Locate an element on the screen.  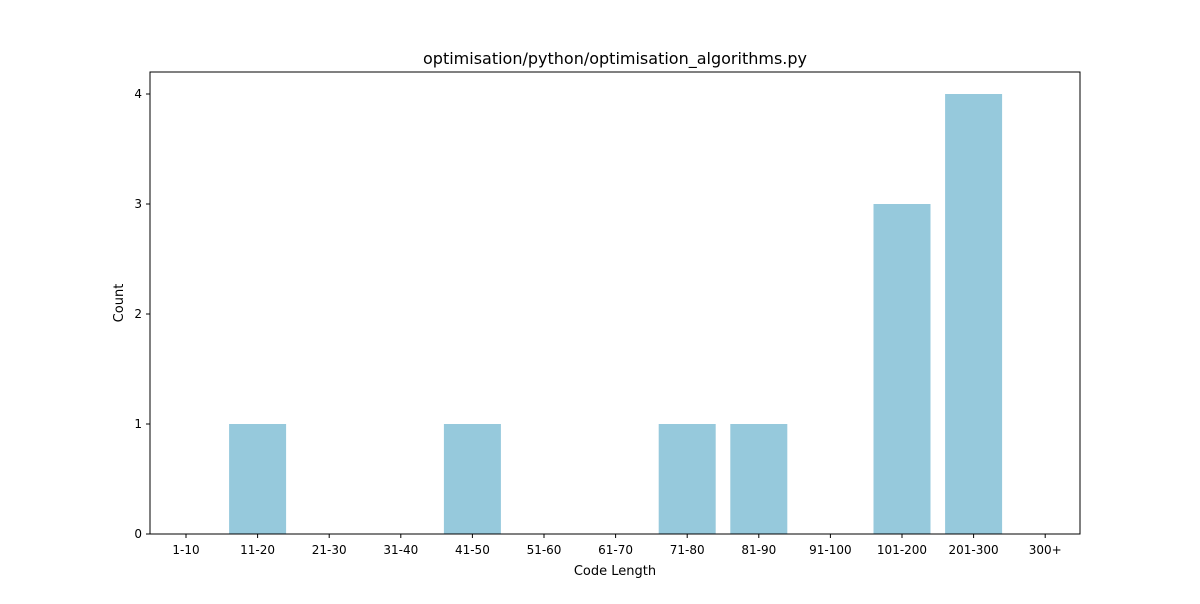
y-tick-label: 2 is located at coordinates (138, 314).